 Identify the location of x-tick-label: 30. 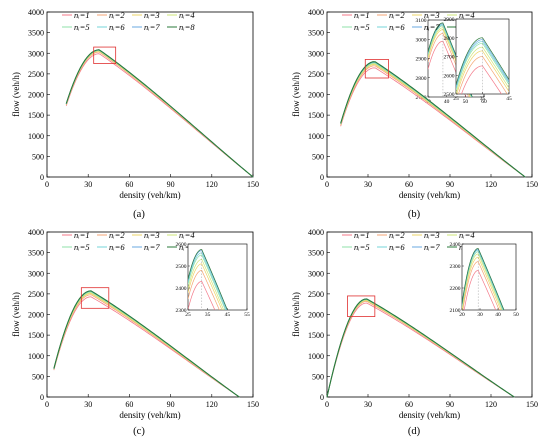
(368, 404).